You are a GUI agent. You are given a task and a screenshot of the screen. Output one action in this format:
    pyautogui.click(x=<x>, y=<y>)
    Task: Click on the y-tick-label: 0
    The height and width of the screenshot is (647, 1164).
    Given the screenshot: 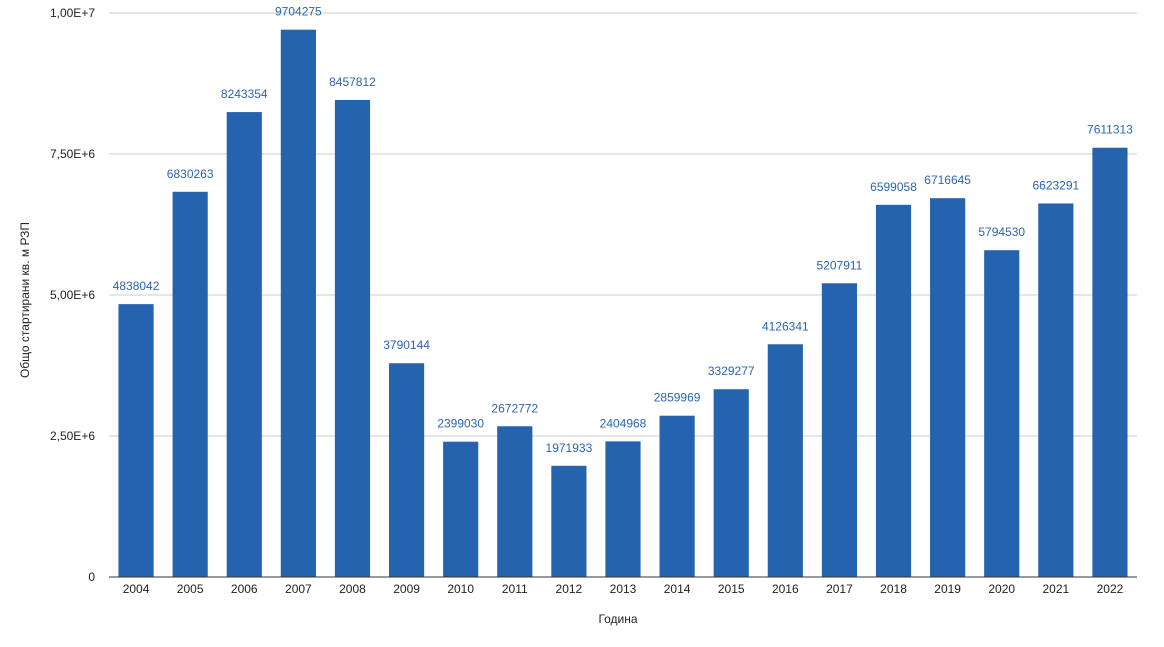 What is the action you would take?
    pyautogui.click(x=91, y=577)
    